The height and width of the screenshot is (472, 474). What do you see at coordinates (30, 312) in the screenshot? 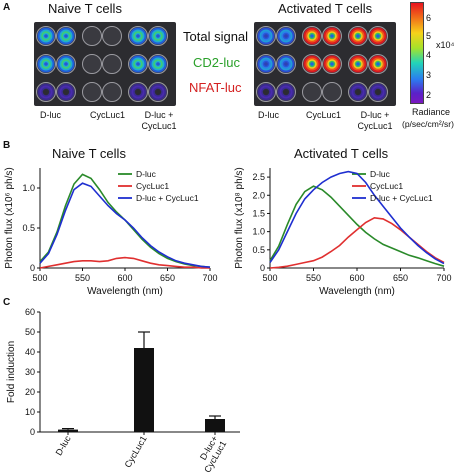
I see `y-tick-label: 60` at bounding box center [30, 312].